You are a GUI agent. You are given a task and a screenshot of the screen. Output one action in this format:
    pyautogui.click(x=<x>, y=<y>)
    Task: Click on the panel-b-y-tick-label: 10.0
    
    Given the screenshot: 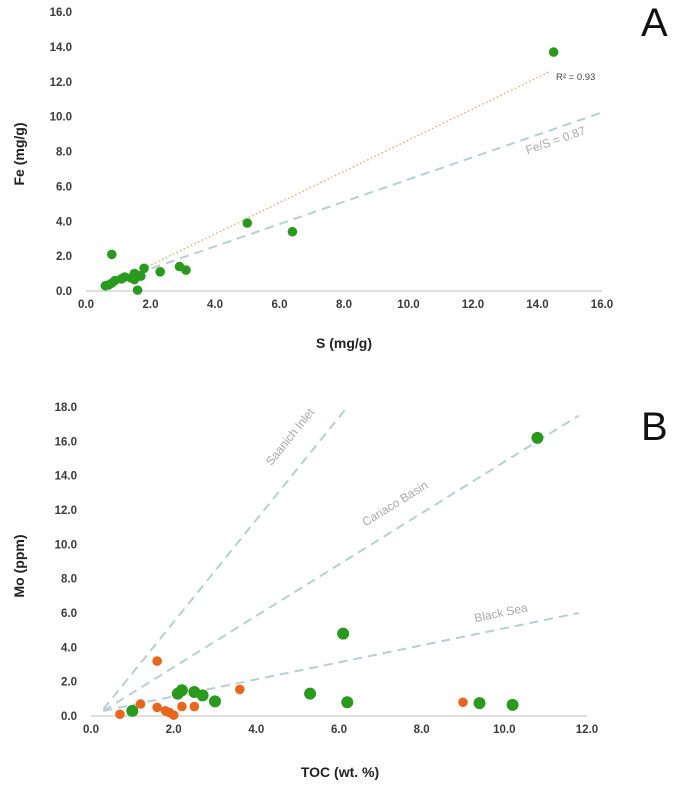 What is the action you would take?
    pyautogui.click(x=66, y=545)
    